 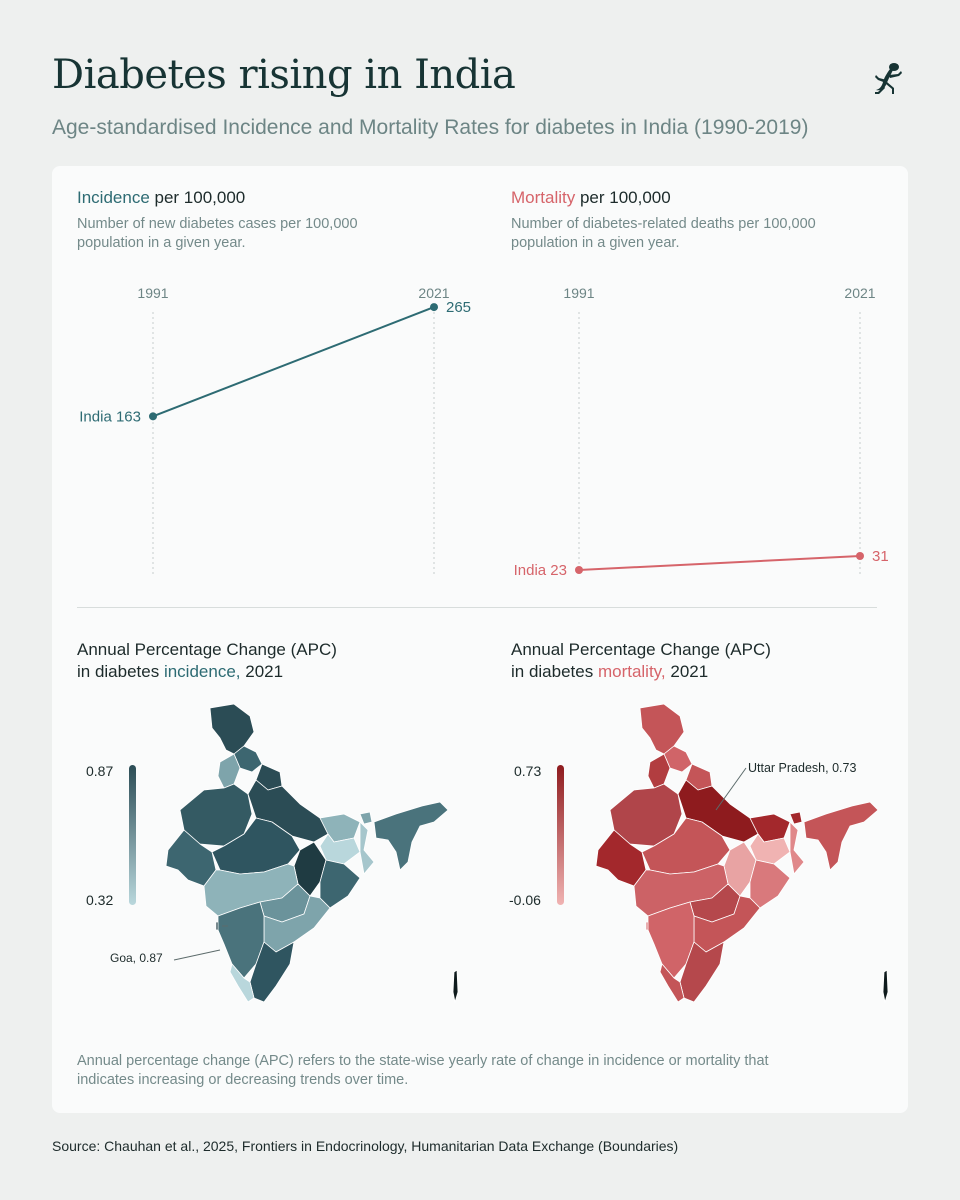 What do you see at coordinates (631, 671) in the screenshot?
I see `mortality-map-title-highlight: mortality,` at bounding box center [631, 671].